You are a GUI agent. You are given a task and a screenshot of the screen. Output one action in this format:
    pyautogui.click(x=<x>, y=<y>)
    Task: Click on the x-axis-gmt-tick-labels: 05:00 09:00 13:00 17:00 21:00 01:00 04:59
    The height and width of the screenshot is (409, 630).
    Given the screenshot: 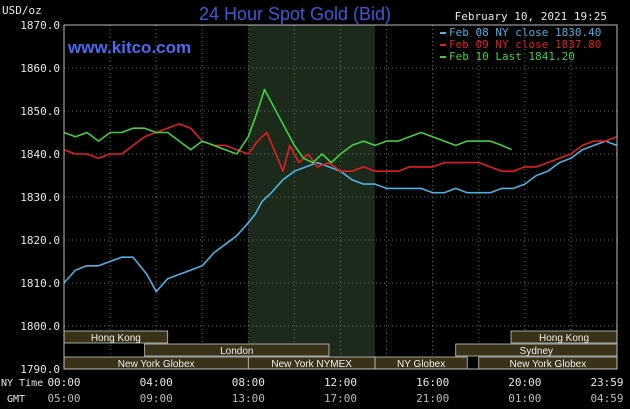 What is the action you would take?
    pyautogui.click(x=335, y=398)
    